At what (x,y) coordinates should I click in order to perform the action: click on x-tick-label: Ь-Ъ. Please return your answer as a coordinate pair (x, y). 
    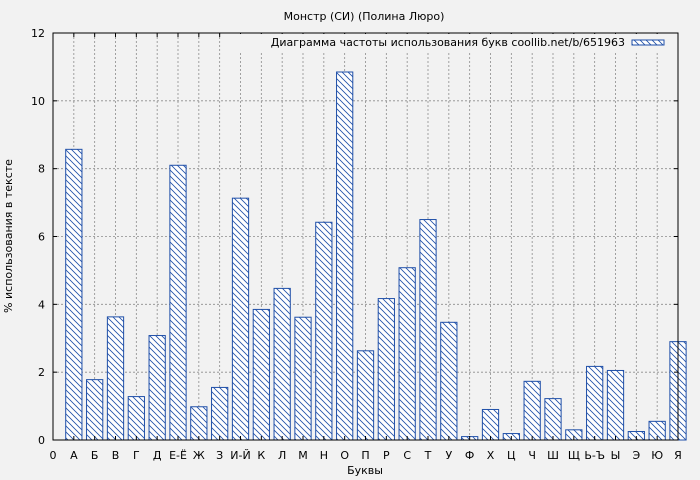
    Looking at the image, I should click on (594, 455).